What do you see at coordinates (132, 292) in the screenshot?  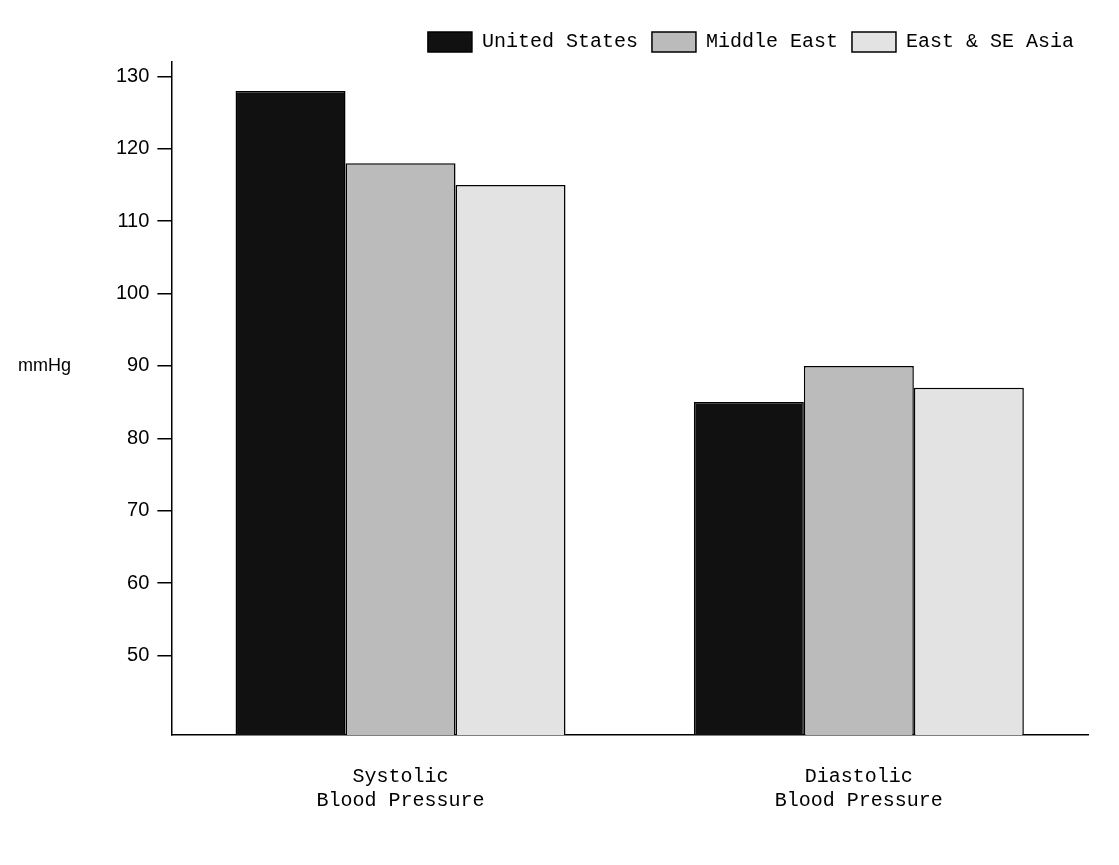 I see `y-tick-label: 100` at bounding box center [132, 292].